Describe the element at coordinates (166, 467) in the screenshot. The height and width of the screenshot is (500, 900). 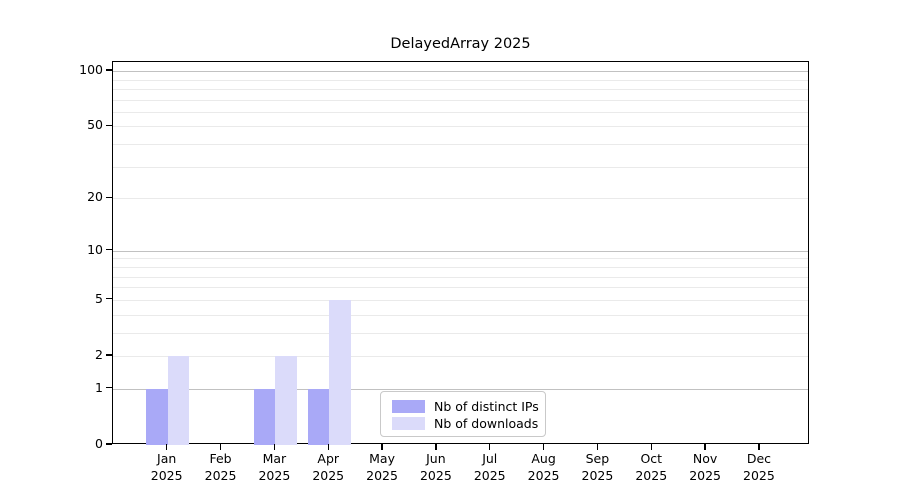
I see `x-tick-label-jan: Jan 2025` at that location.